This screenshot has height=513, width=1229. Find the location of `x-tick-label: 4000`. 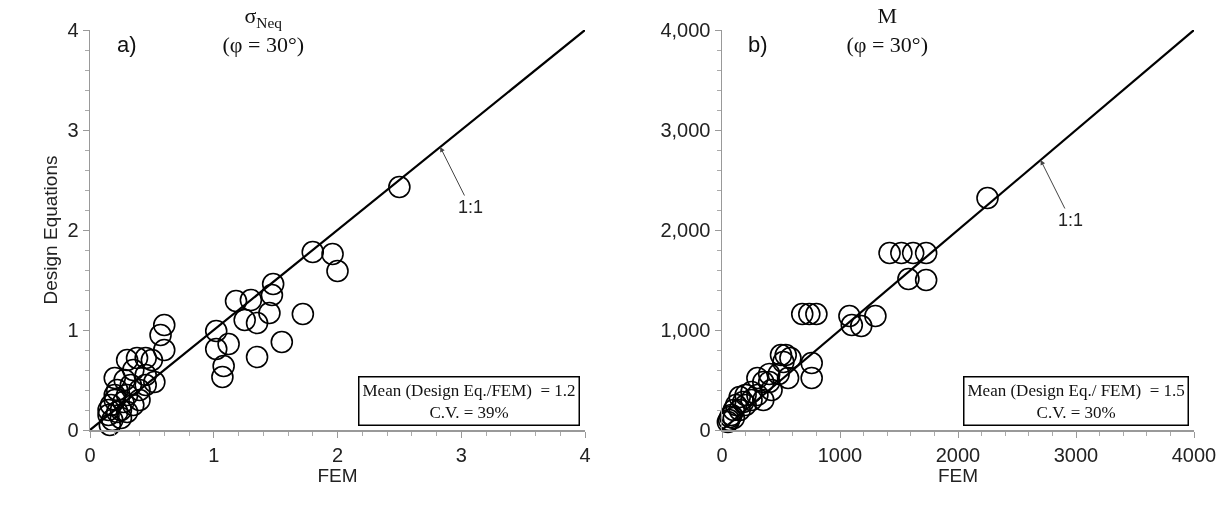

x-tick-label: 4000 is located at coordinates (1194, 454).